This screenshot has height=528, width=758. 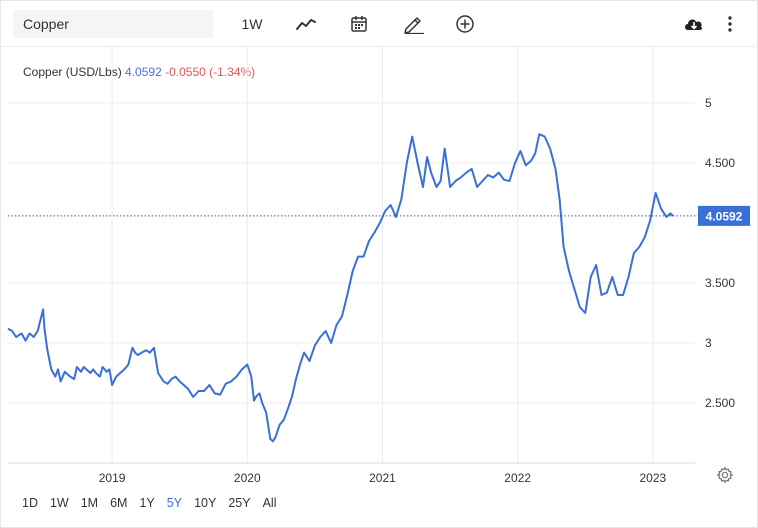 I want to click on more-vertical-icon, so click(x=730, y=24).